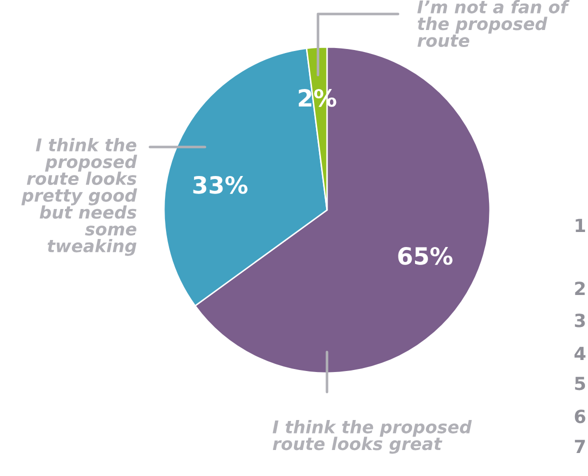 The image size is (588, 476). I want to click on text: 3, so click(579, 321).